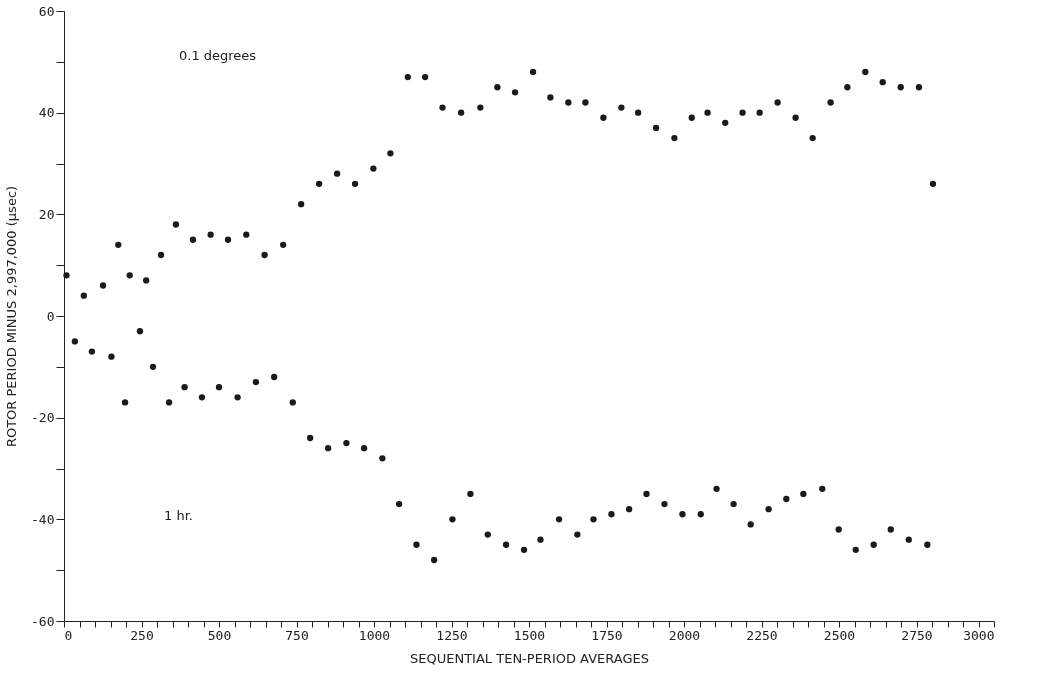  Describe the element at coordinates (68, 635) in the screenshot. I see `x-tick-label: 0` at that location.